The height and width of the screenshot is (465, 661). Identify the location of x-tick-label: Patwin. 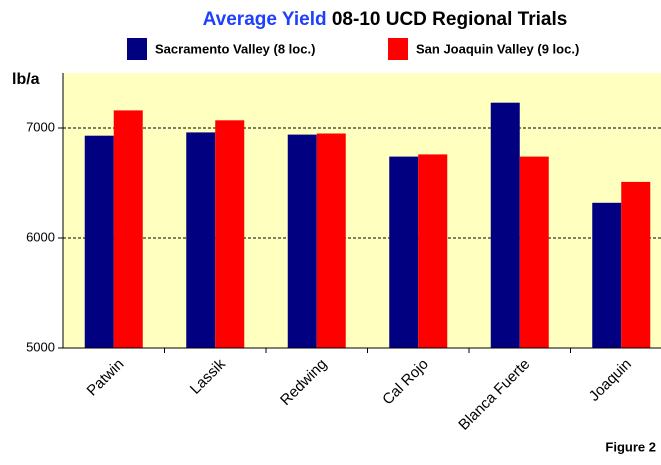
(106, 378).